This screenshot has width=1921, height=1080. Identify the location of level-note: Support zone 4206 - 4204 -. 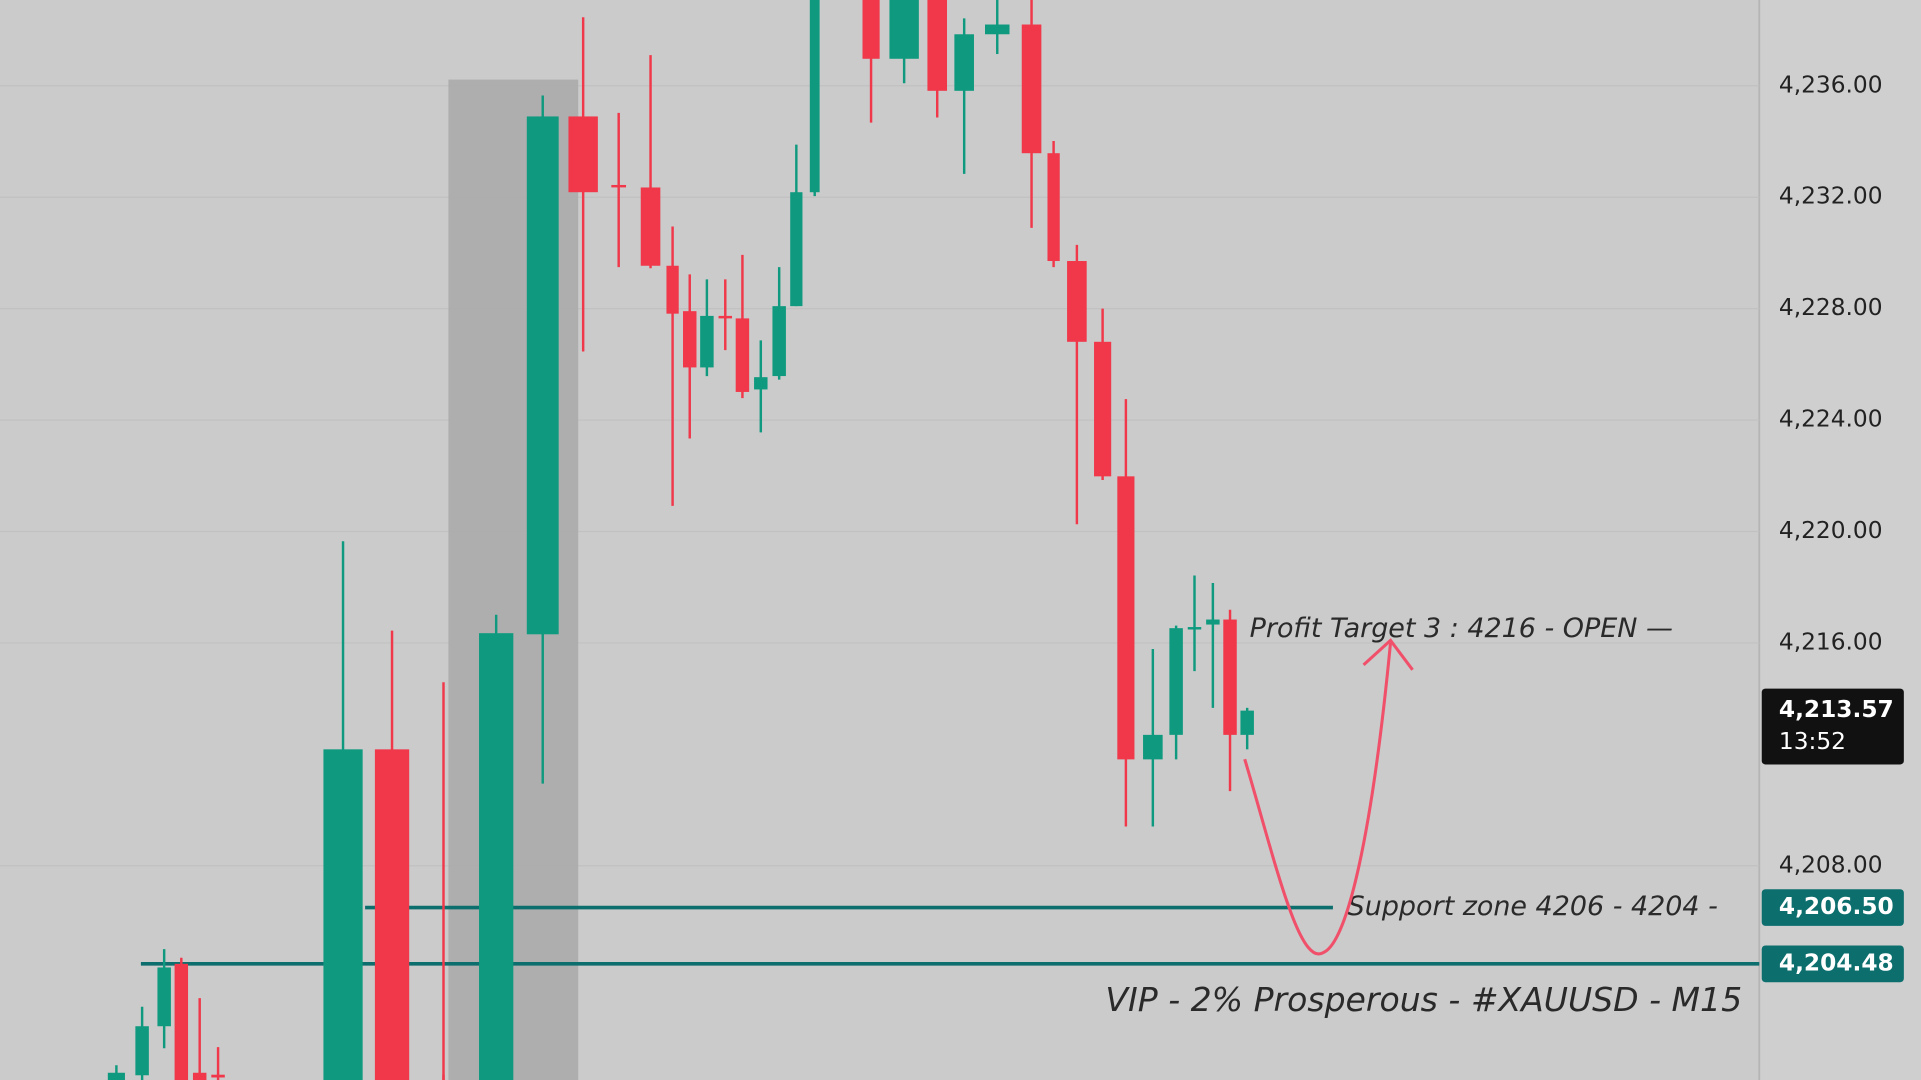
(1533, 906).